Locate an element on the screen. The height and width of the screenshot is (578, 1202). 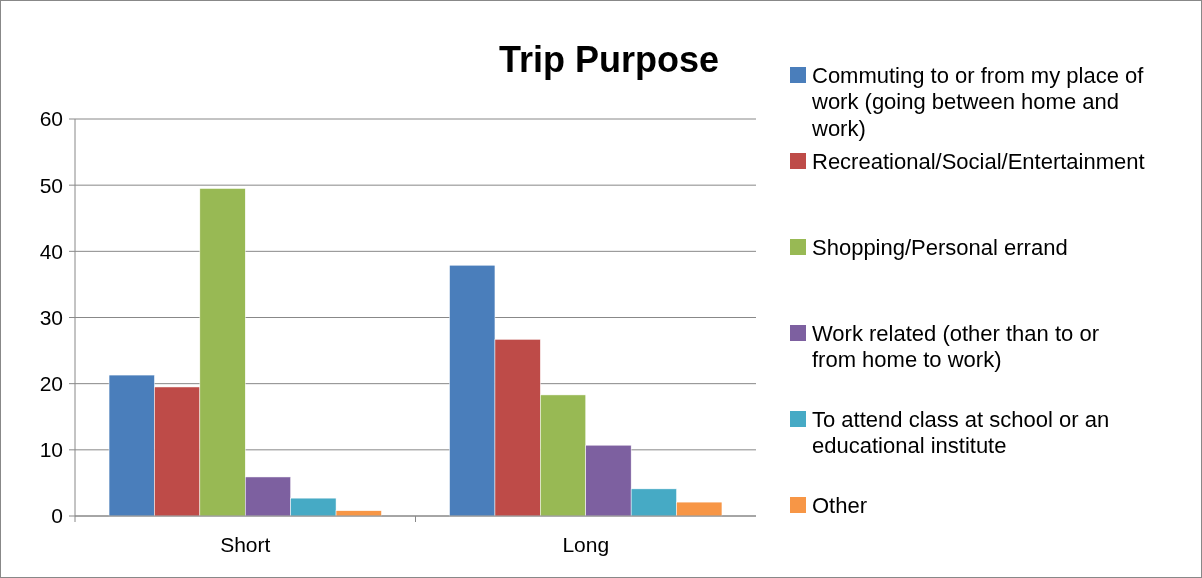
y-tick-label: 0 is located at coordinates (57, 516).